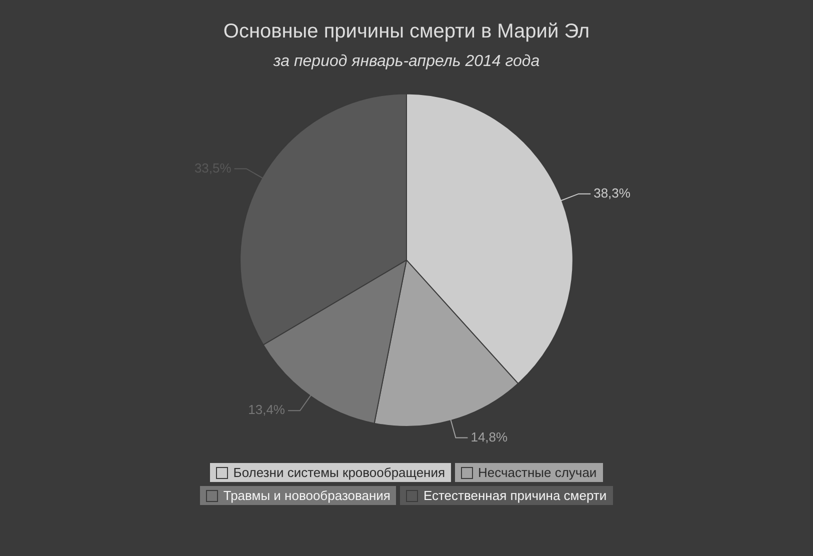 The width and height of the screenshot is (813, 556). Describe the element at coordinates (612, 192) in the screenshot. I see `data-label: 38,3%` at that location.